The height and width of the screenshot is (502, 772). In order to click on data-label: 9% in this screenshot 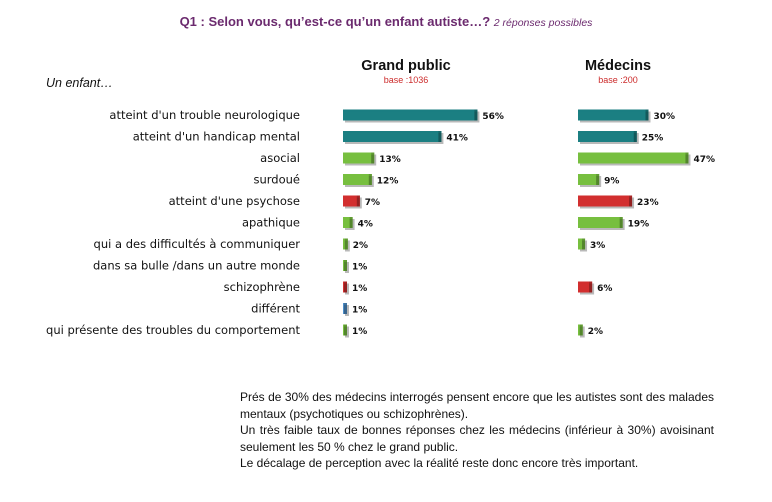, I will do `click(611, 182)`.